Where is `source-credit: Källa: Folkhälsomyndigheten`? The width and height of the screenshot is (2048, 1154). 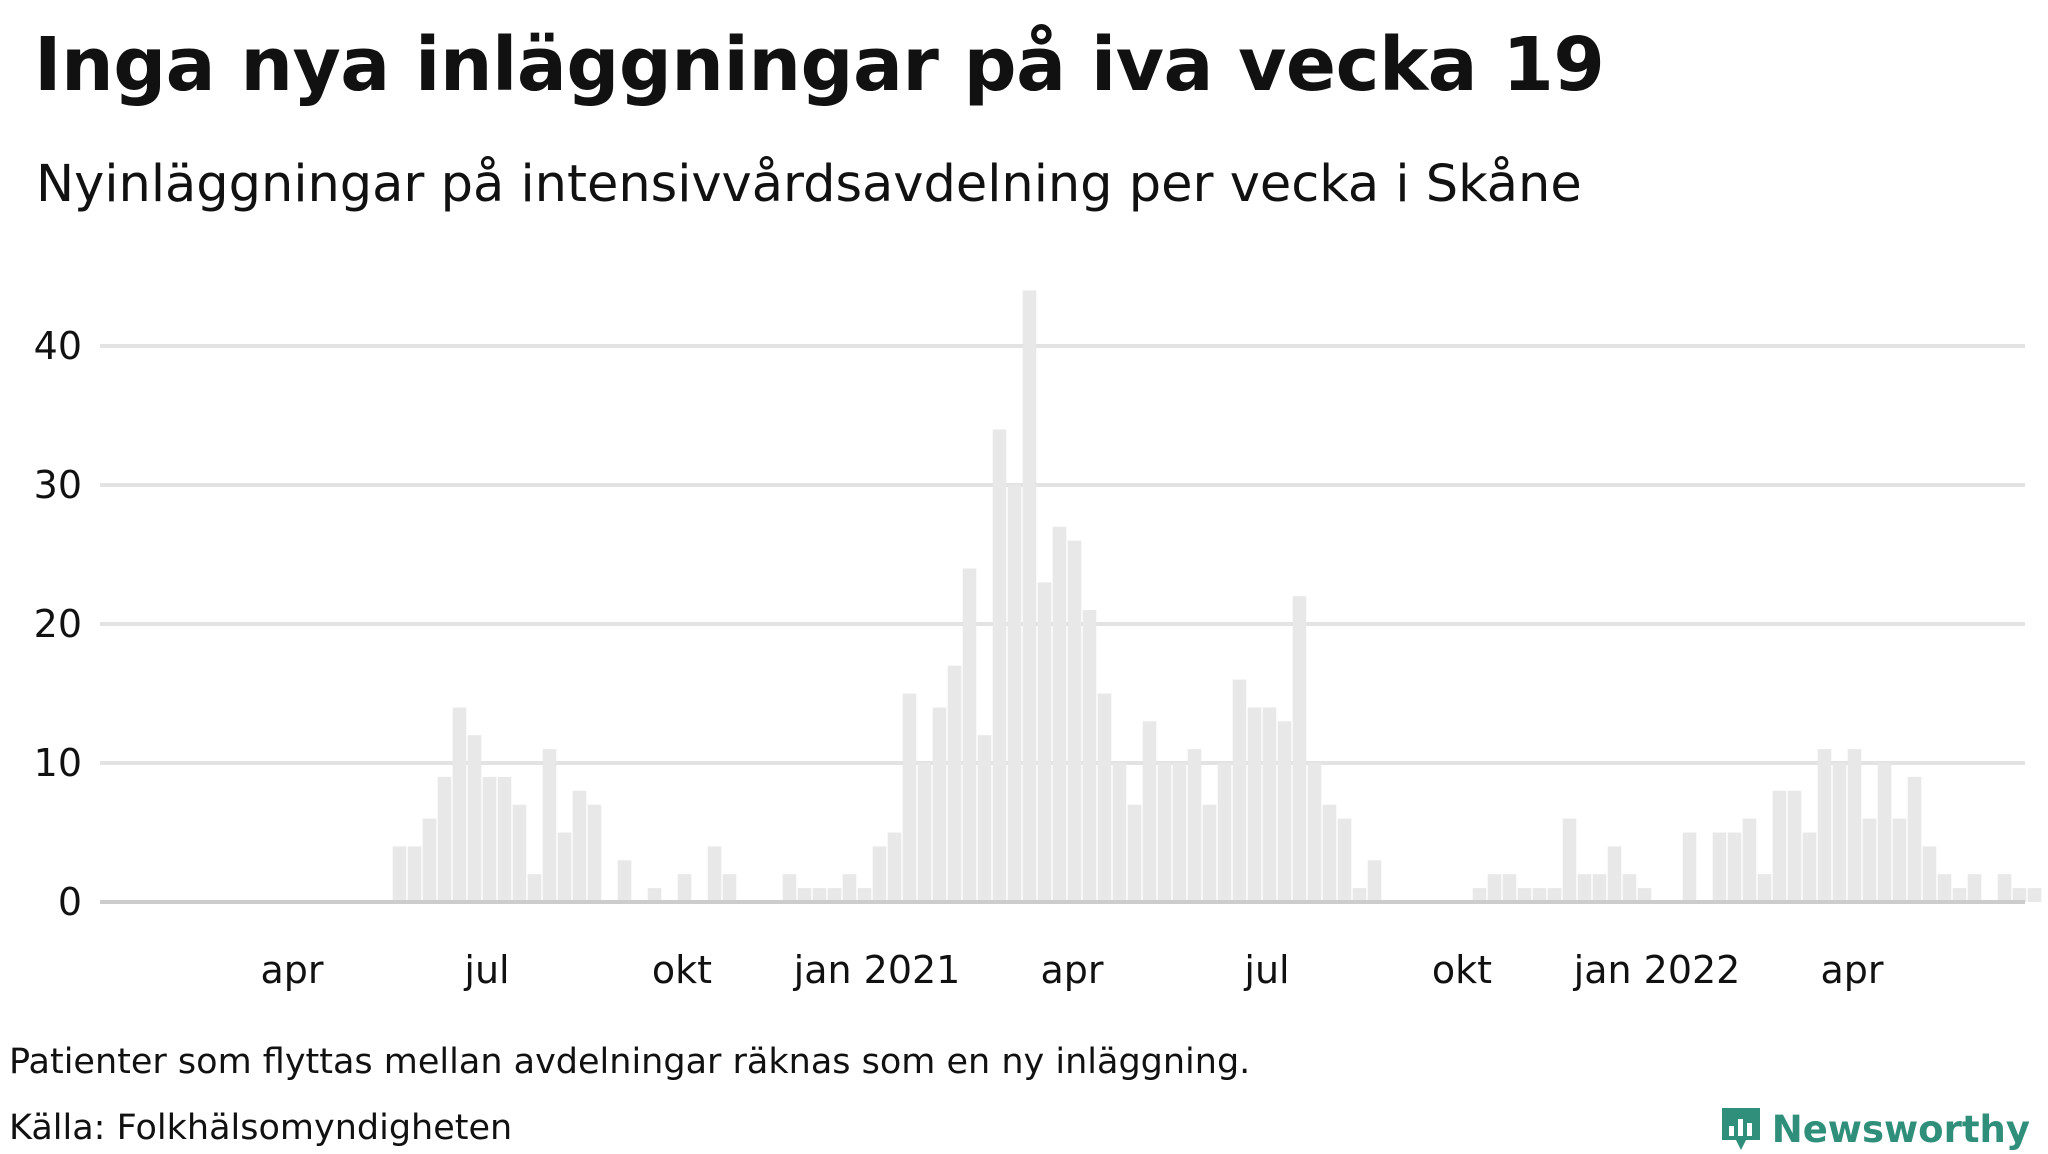 source-credit: Källa: Folkhälsomyndigheten is located at coordinates (261, 1128).